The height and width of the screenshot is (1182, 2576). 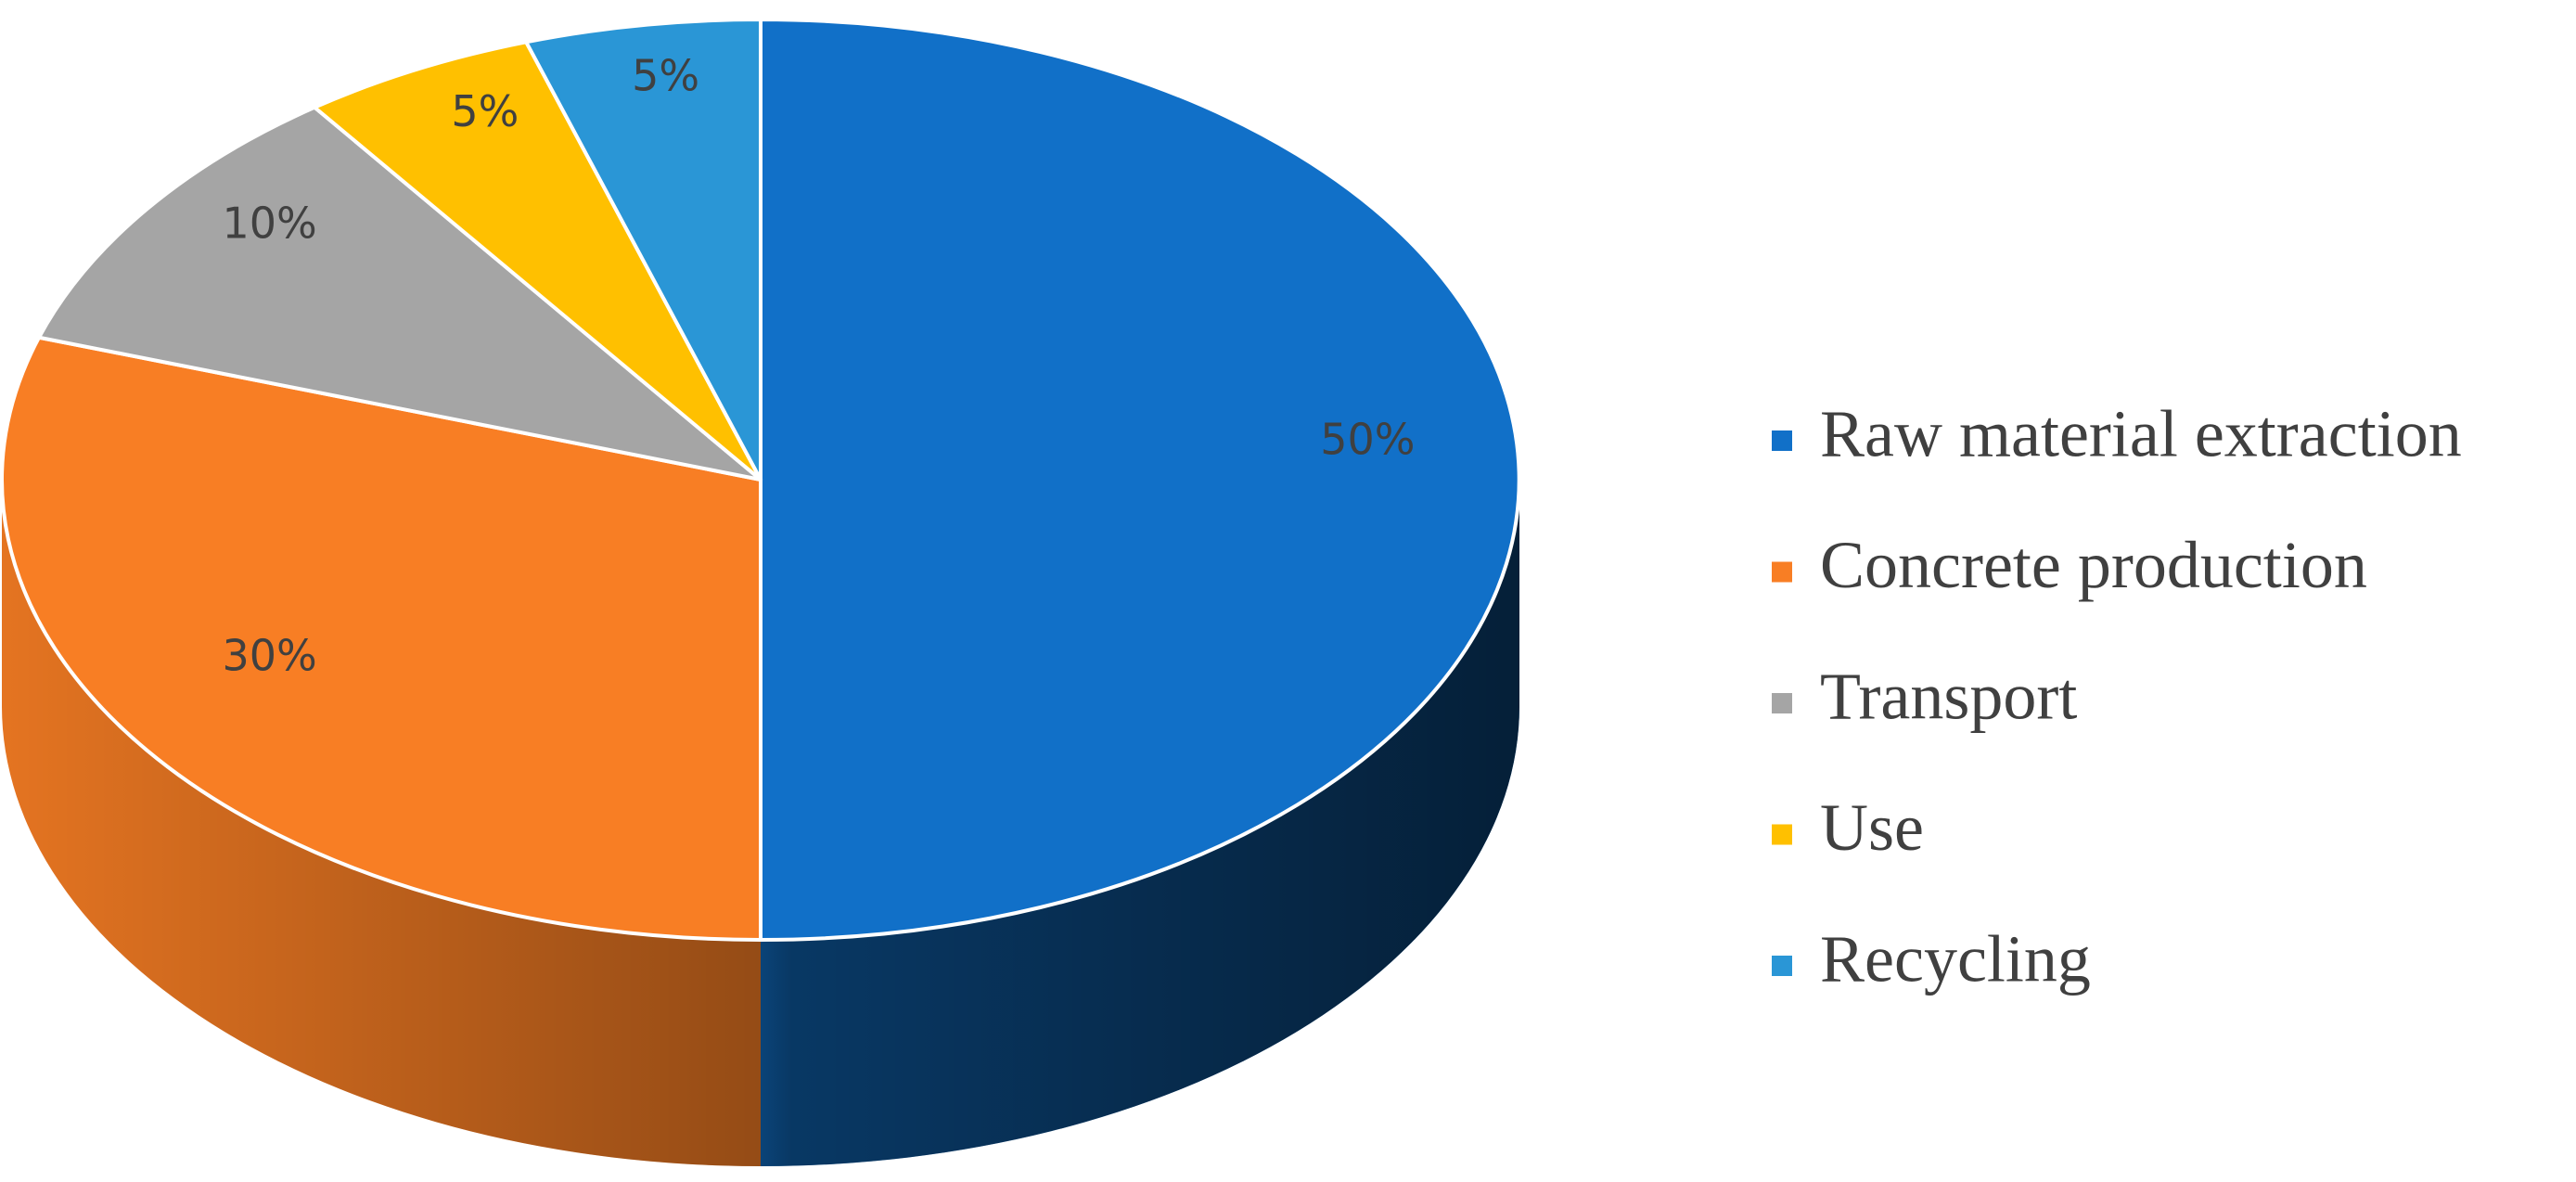 What do you see at coordinates (1872, 827) in the screenshot?
I see `legend-label: Use` at bounding box center [1872, 827].